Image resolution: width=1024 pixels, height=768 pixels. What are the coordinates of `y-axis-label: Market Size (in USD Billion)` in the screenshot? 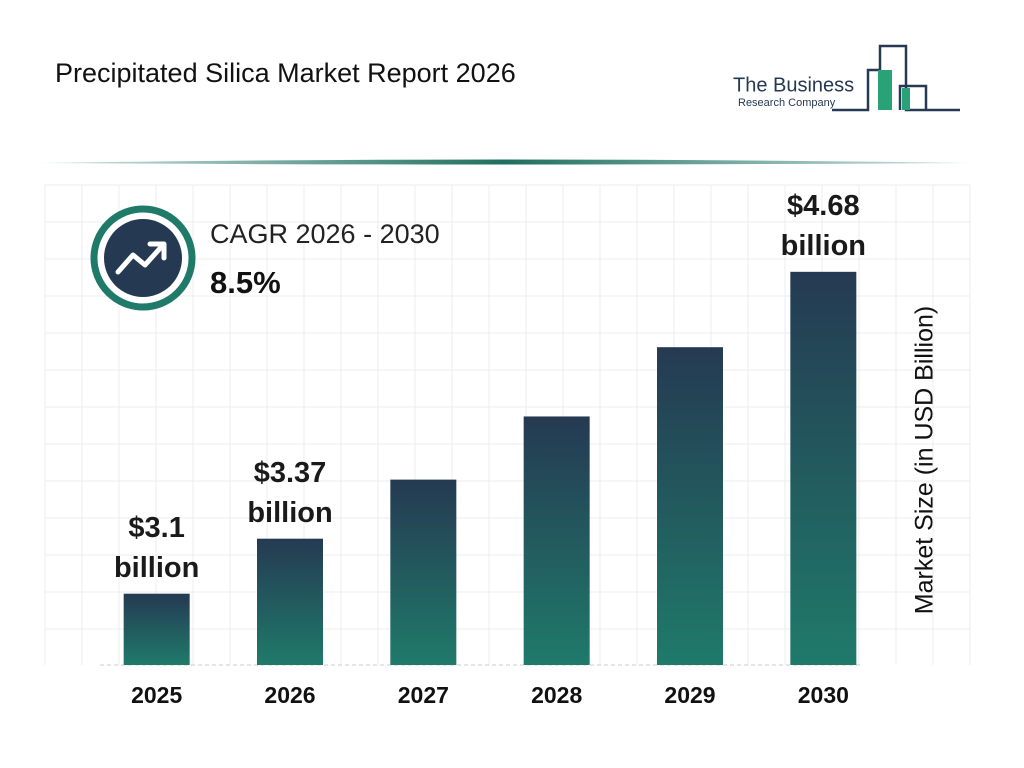 It's located at (925, 460).